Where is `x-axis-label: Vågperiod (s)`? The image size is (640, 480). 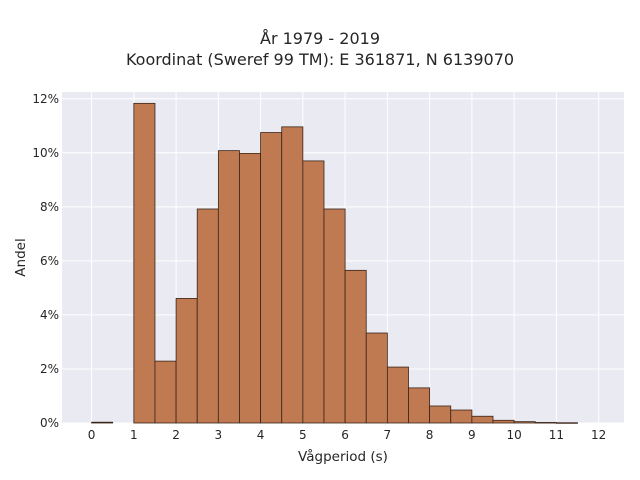 x-axis-label: Vågperiod (s) is located at coordinates (343, 456).